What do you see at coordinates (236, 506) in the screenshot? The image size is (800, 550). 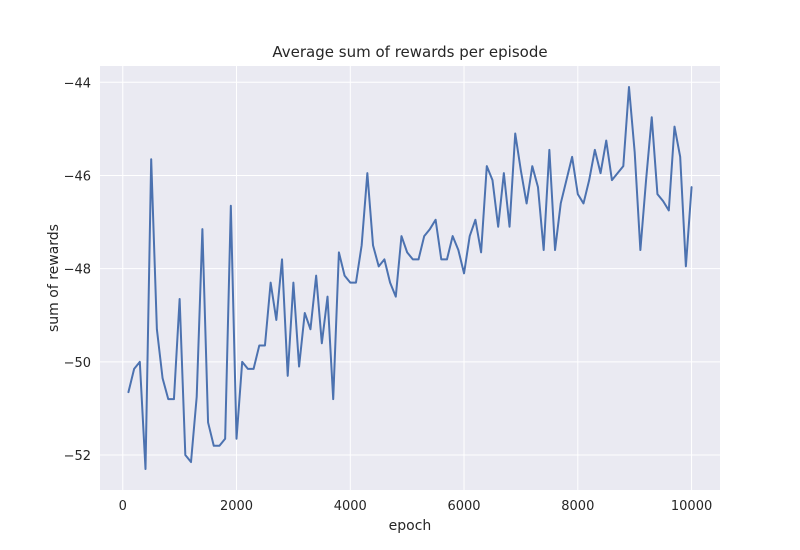 I see `x-tick-label: 2000` at bounding box center [236, 506].